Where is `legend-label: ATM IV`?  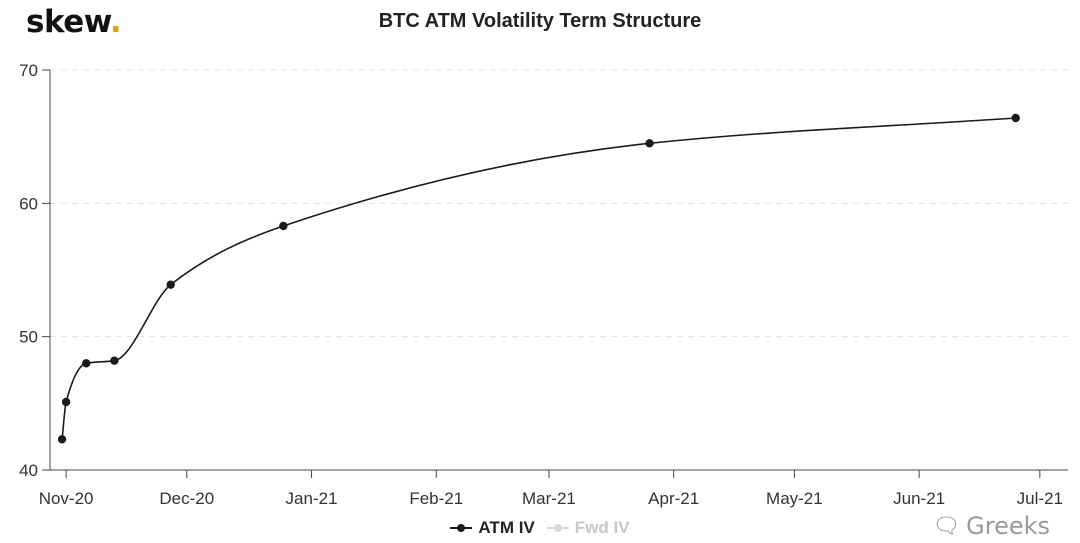 legend-label: ATM IV is located at coordinates (506, 527).